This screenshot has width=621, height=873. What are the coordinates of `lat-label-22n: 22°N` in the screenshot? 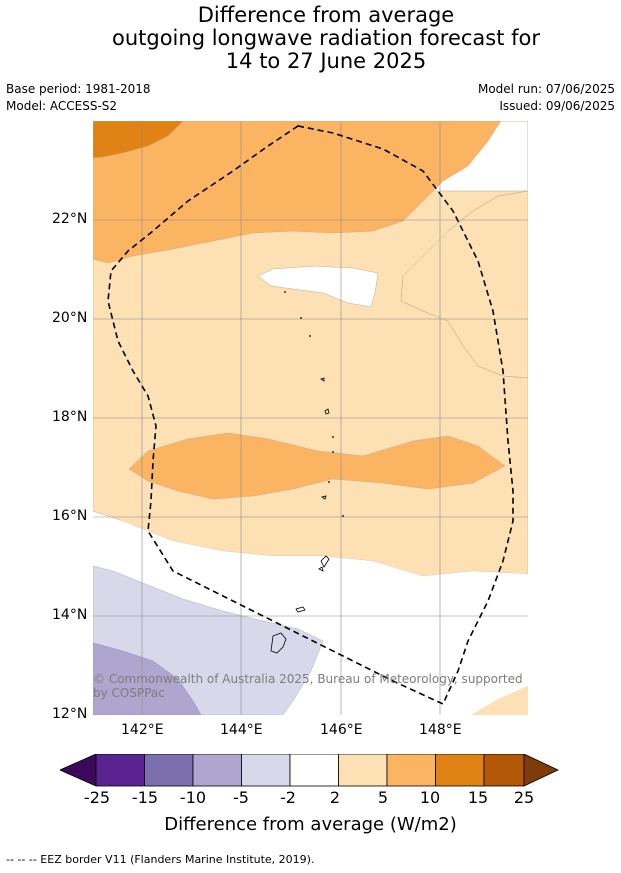 It's located at (70, 219).